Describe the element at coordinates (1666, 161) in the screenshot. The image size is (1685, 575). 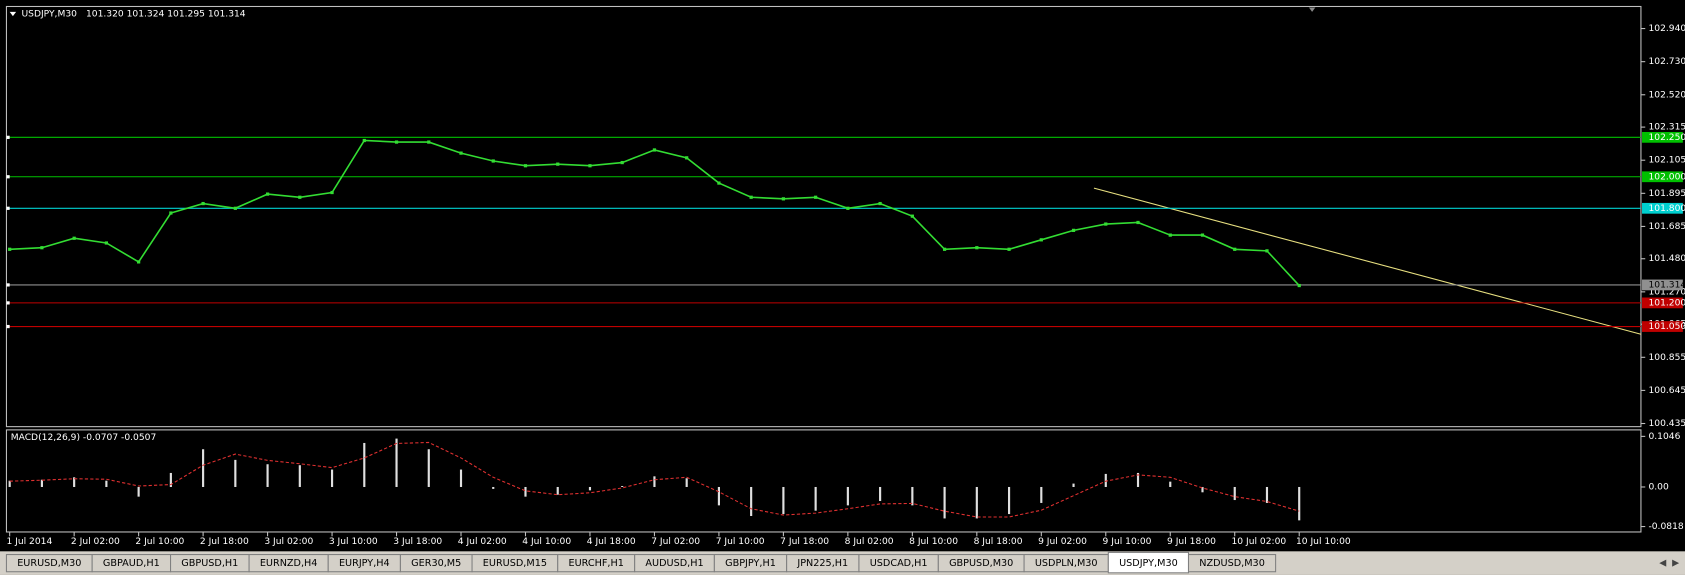
I see `y-tick-label: 102.105` at that location.